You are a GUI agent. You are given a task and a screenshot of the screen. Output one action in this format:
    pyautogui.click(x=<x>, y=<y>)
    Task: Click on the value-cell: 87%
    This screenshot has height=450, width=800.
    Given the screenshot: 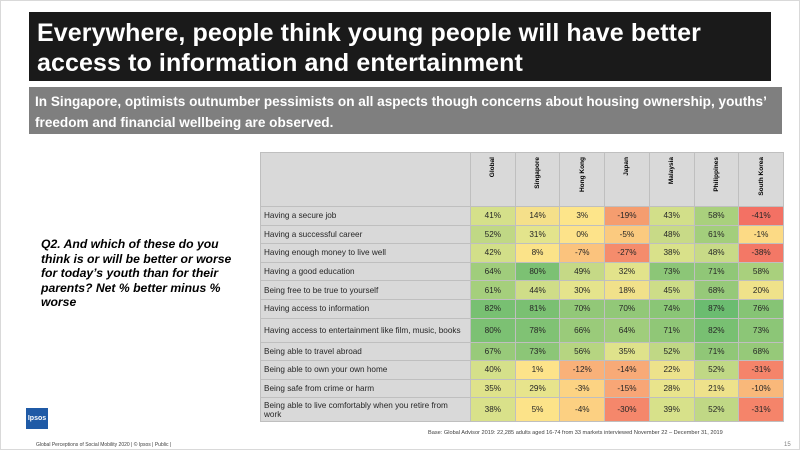 What is the action you would take?
    pyautogui.click(x=716, y=308)
    